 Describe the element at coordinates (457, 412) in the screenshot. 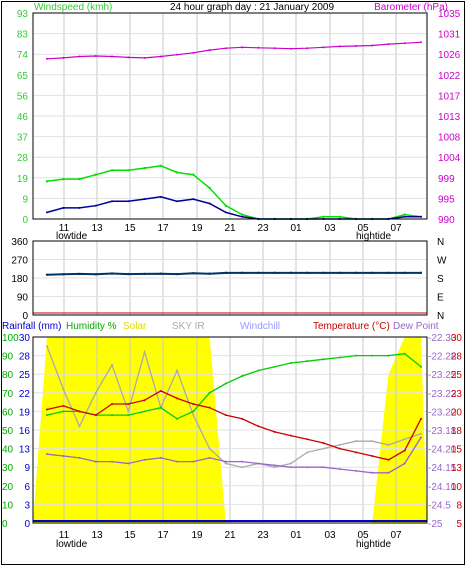

I see `temperature-tick-label: 20` at that location.